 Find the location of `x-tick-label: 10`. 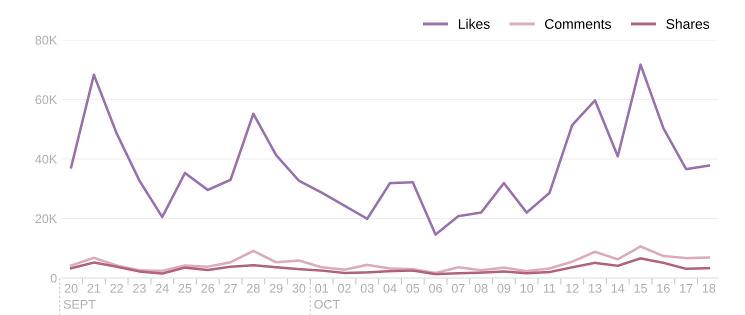

x-tick-label: 10 is located at coordinates (527, 288).